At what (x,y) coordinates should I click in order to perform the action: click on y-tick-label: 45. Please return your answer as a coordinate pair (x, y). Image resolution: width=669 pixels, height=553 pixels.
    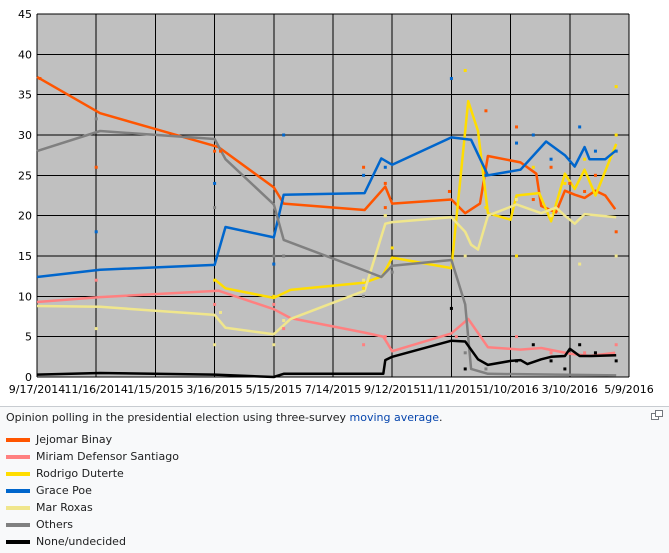
    Looking at the image, I should click on (25, 14).